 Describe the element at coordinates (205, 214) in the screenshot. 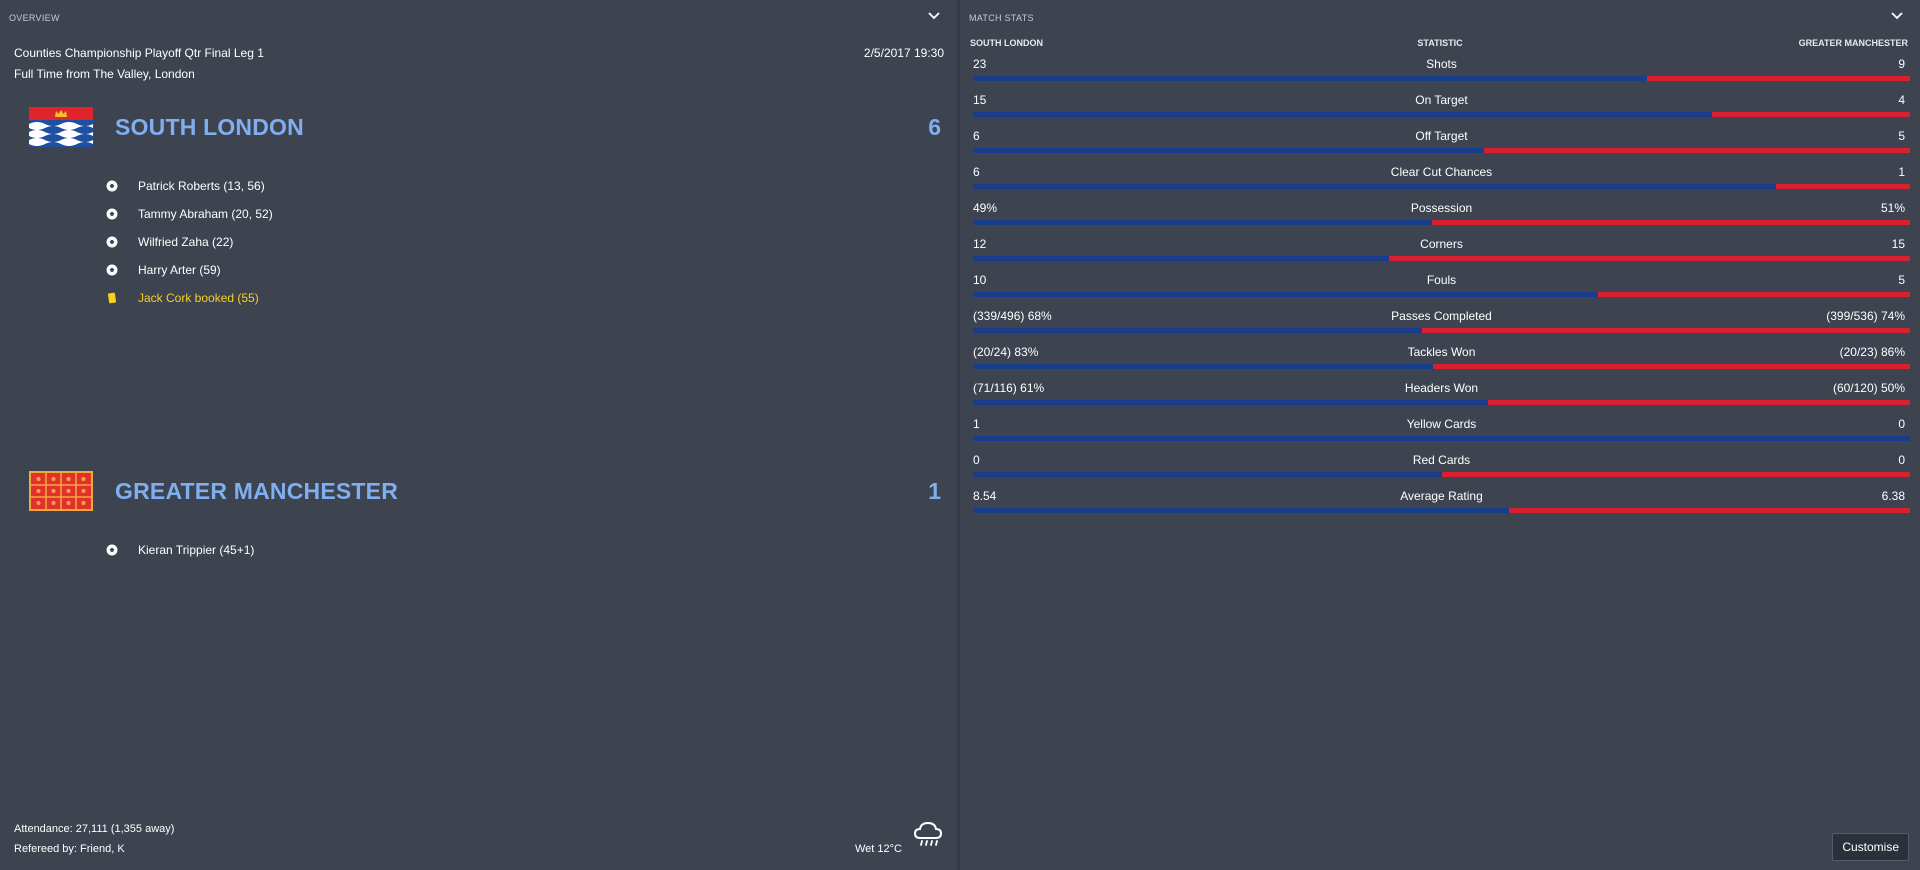

I see `event-text: Tammy Abraham (20, 52)` at that location.